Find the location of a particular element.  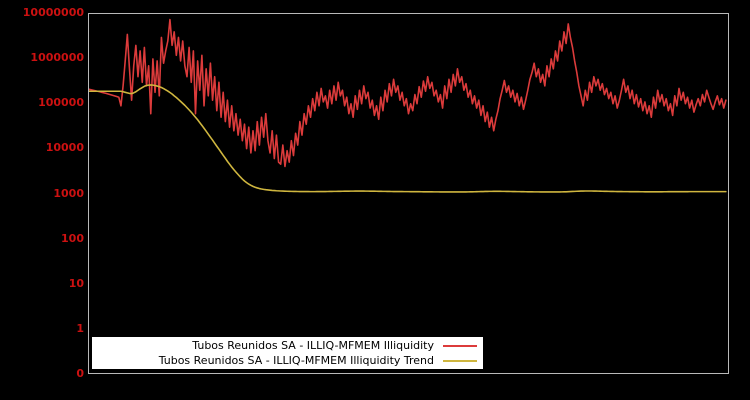

y-axis-tick-label: 1000 is located at coordinates (68, 193).